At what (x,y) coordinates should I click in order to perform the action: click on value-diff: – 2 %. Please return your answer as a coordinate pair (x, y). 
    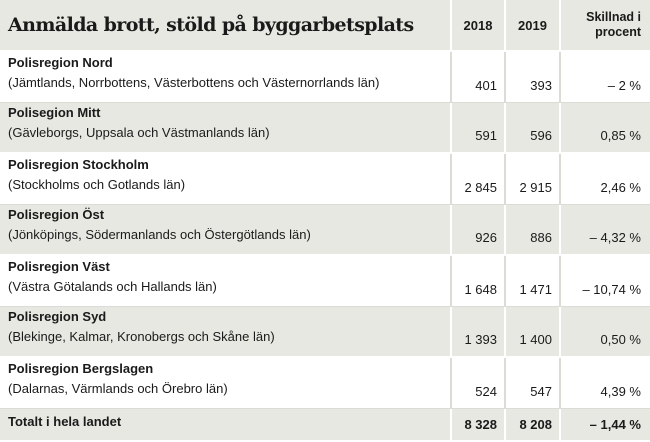
    Looking at the image, I should click on (605, 77).